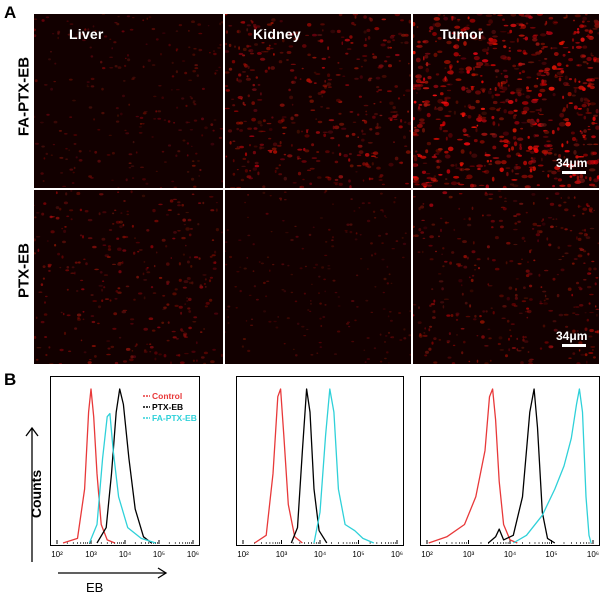 This screenshot has width=606, height=598. What do you see at coordinates (320, 467) in the screenshot?
I see `histogram-kidney: 10² 10³ 10⁴ 10⁵ 10⁶` at bounding box center [320, 467].